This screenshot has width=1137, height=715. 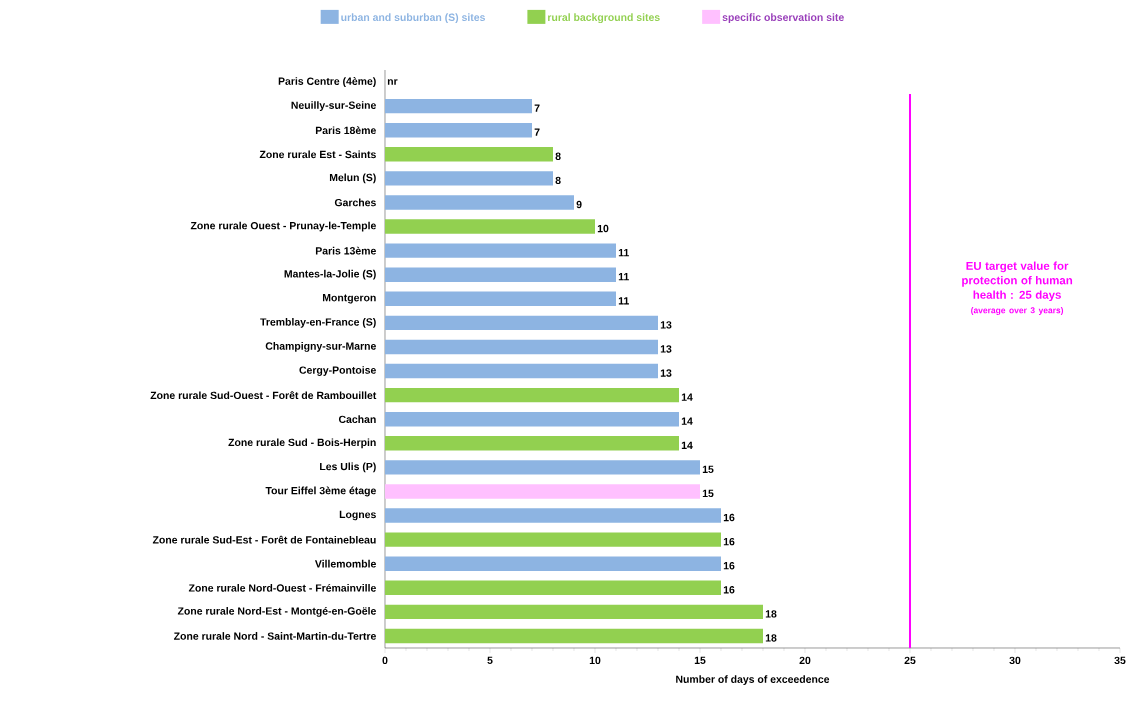 I want to click on x-tick-label: 25, so click(x=910, y=660).